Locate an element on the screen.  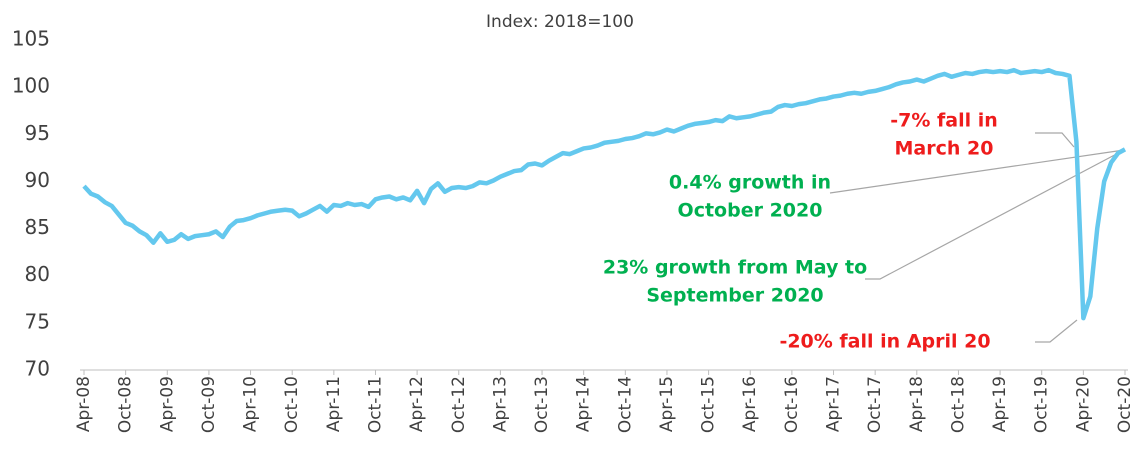
x-tick-label: Apr-16 is located at coordinates (750, 404).